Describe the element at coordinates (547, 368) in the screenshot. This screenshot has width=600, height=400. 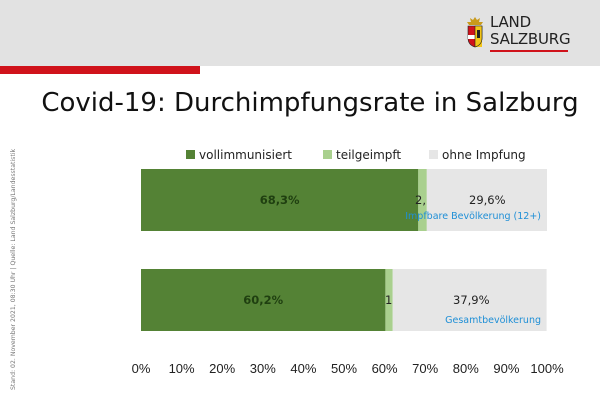
I see `x-tick-10: 100%` at that location.